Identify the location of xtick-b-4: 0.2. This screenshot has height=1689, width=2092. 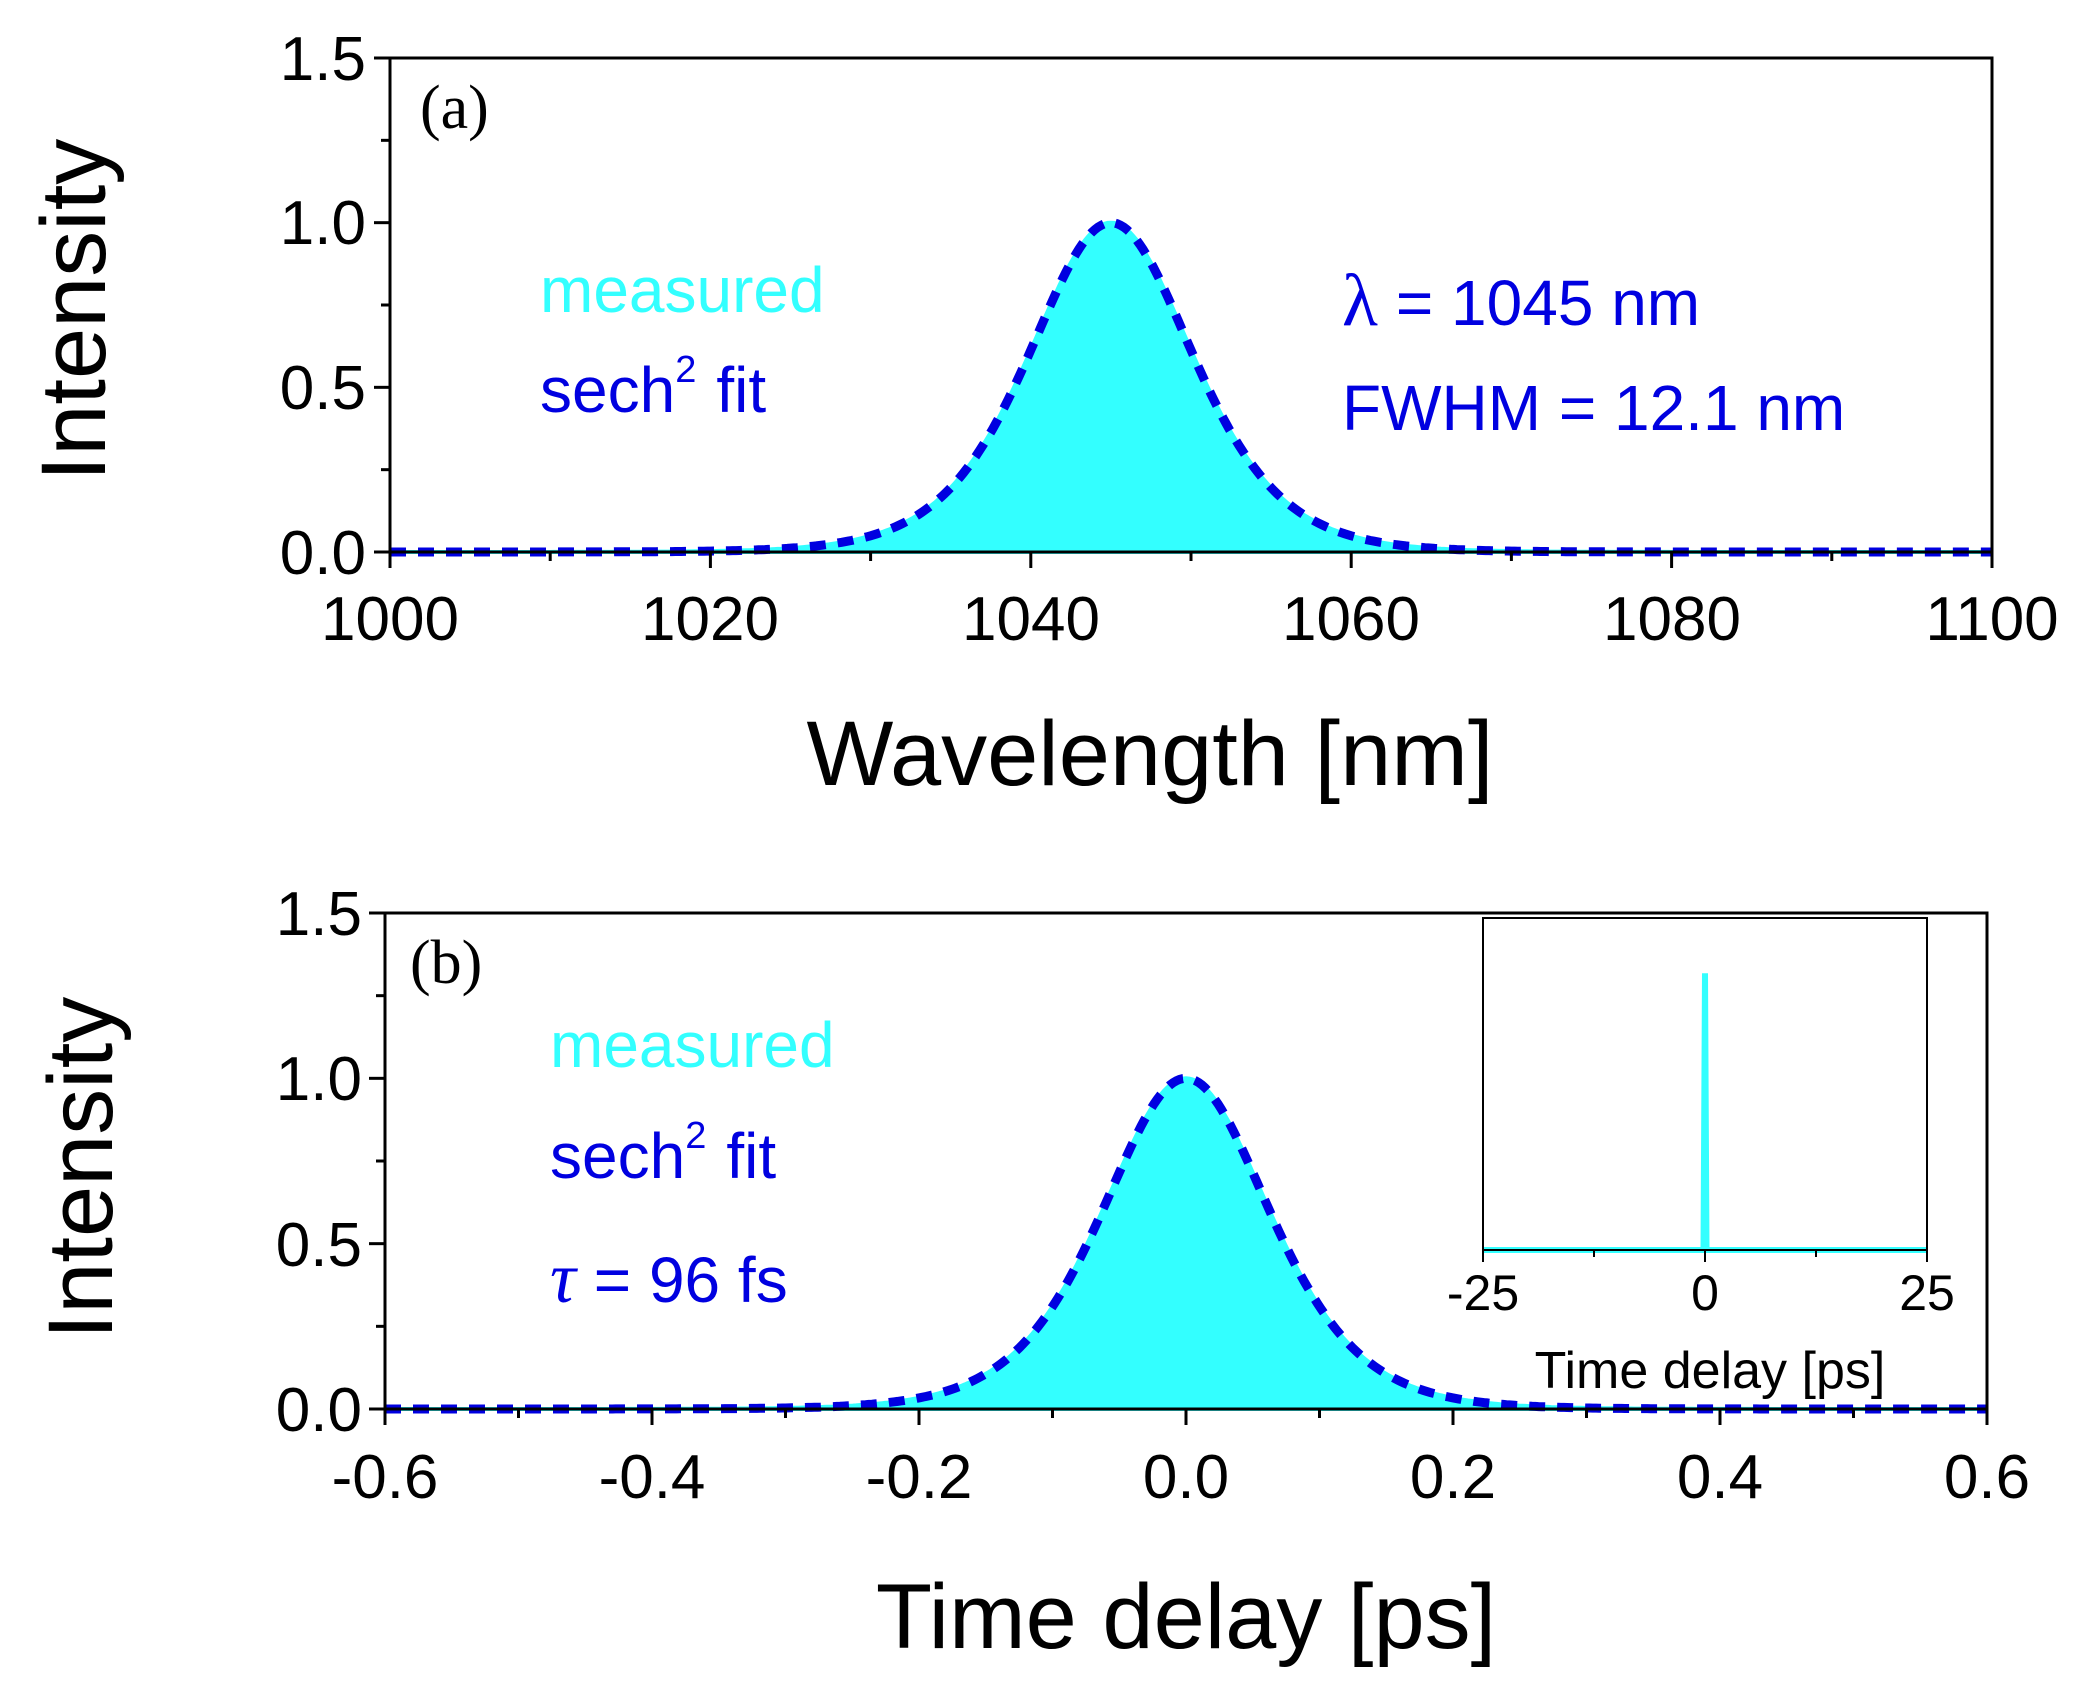
(1453, 1477).